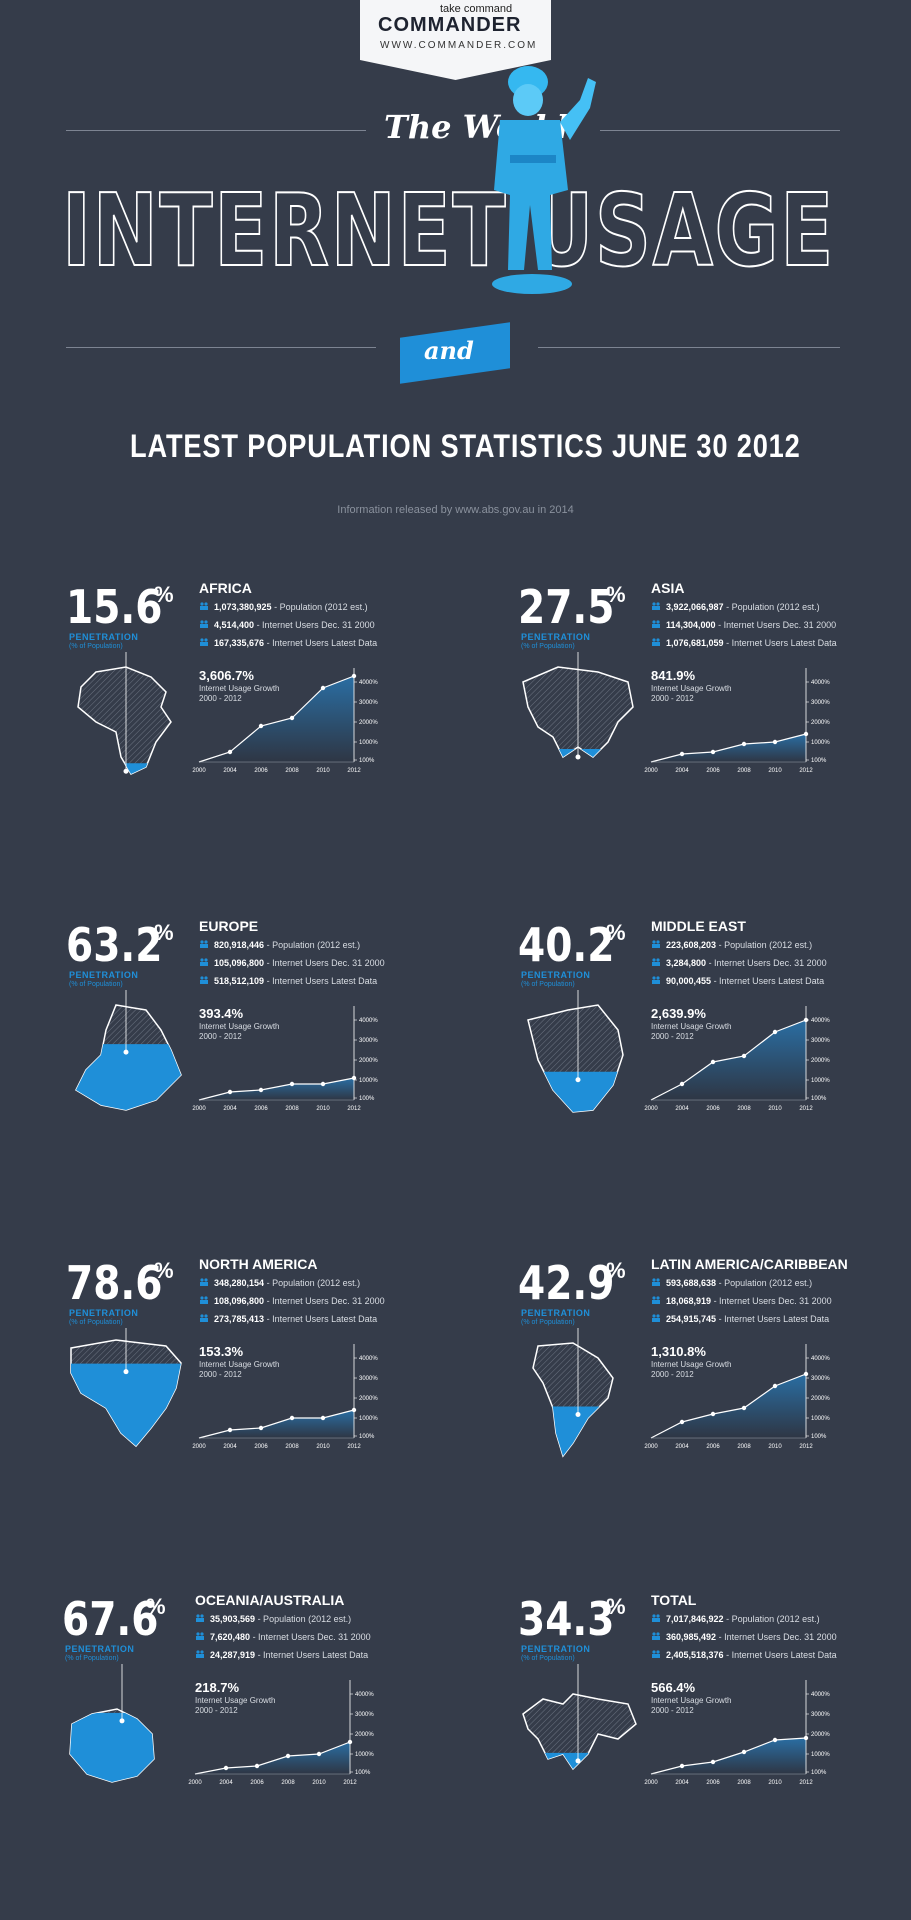 The image size is (911, 1920). I want to click on penetration-value: 67.6, so click(110, 1619).